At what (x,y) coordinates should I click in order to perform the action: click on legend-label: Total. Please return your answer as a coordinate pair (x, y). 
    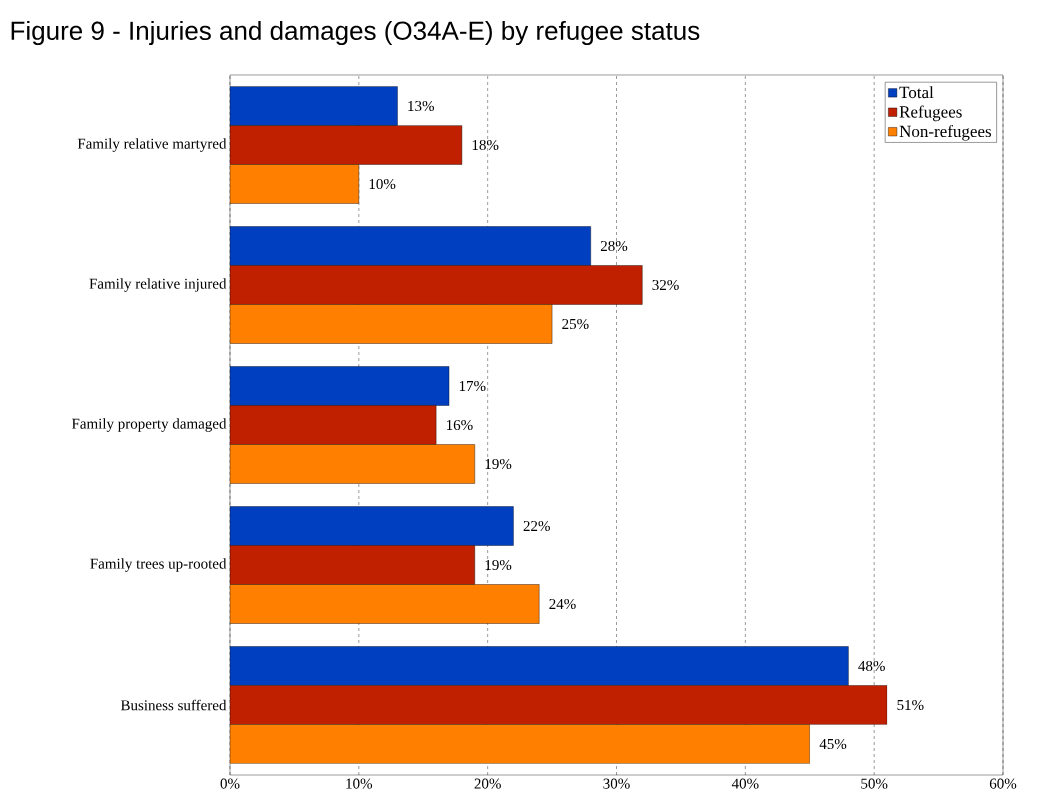
    Looking at the image, I should click on (916, 92).